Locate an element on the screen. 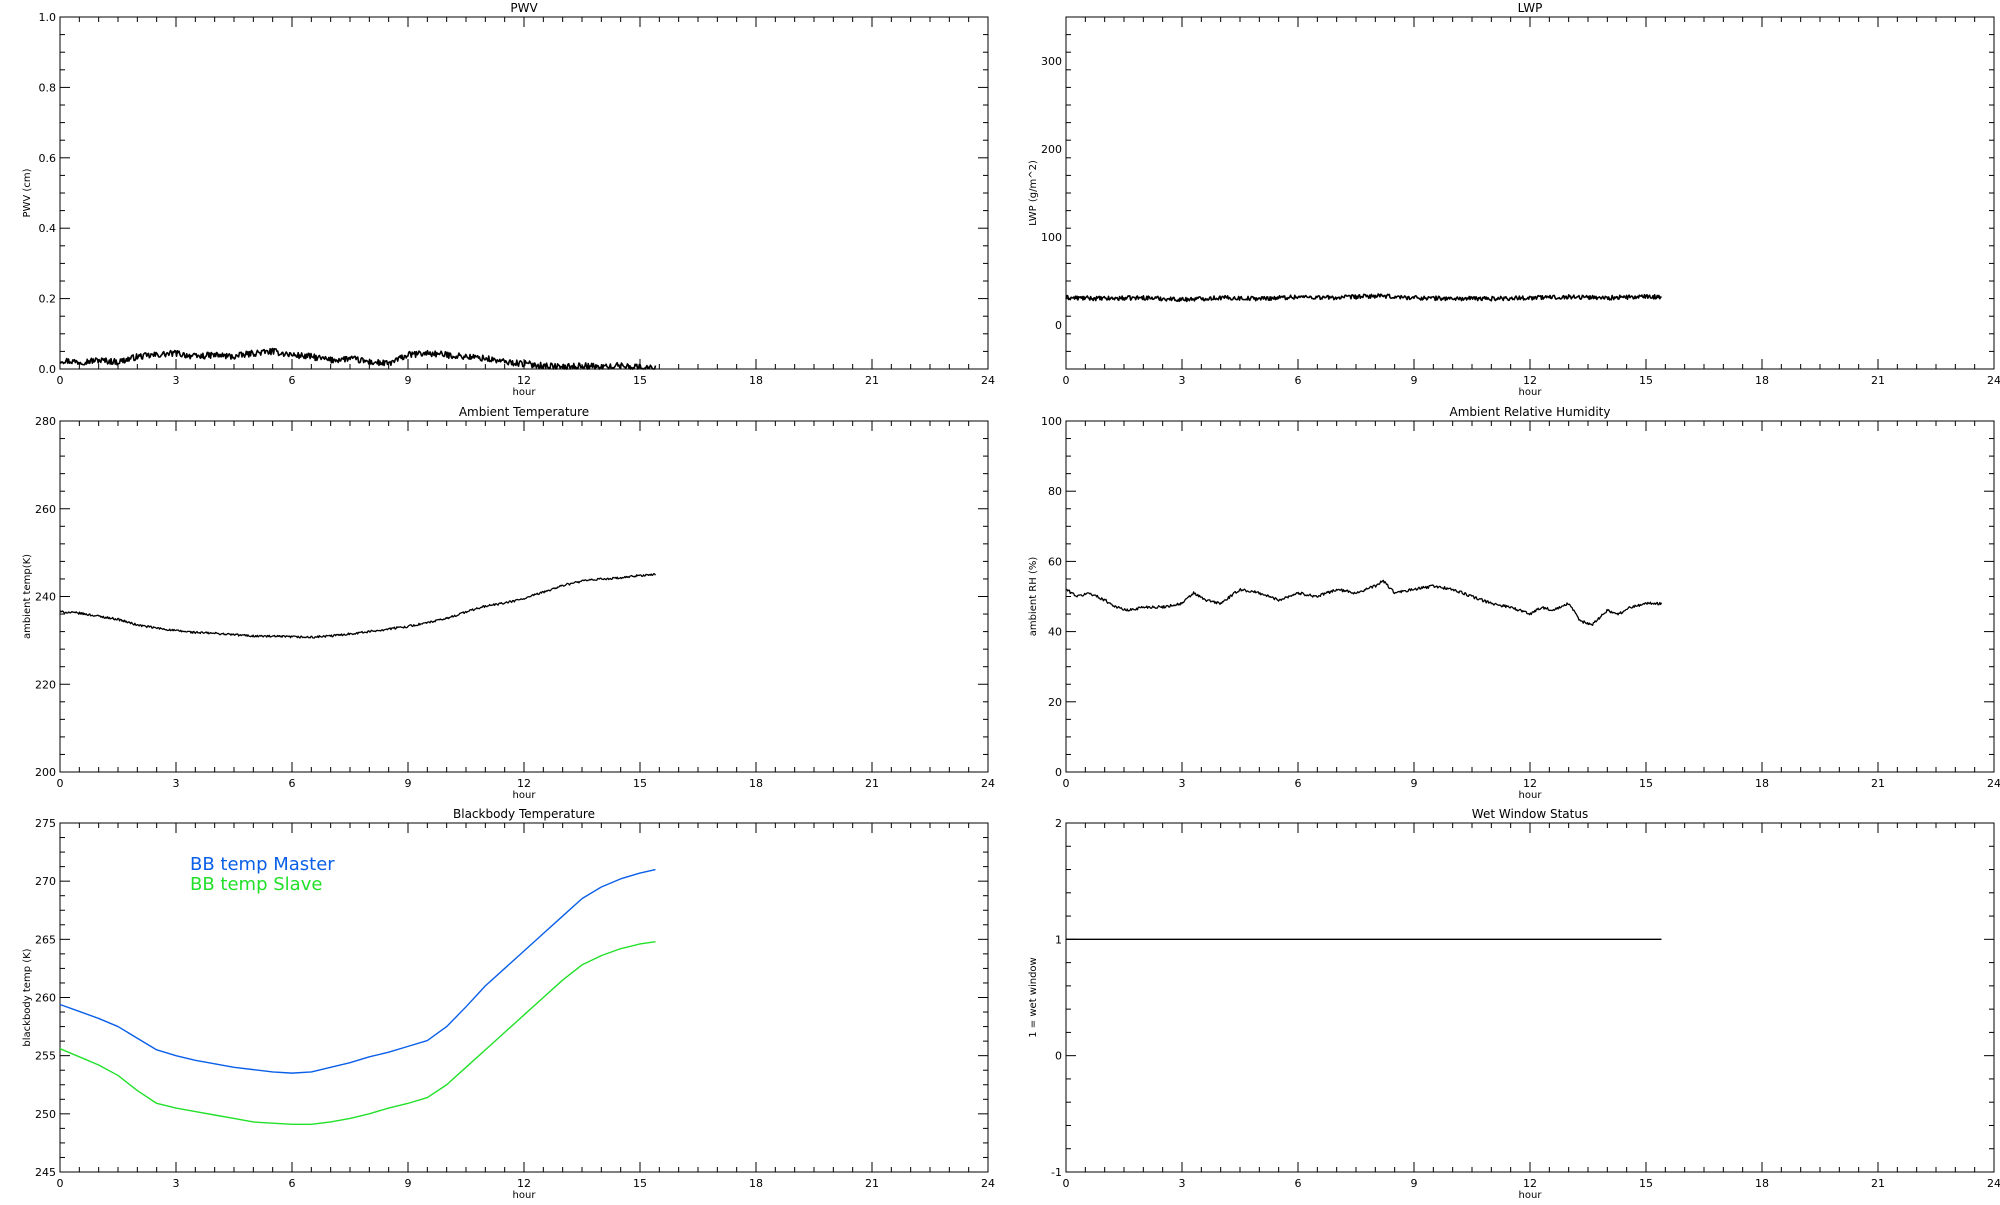 The width and height of the screenshot is (2000, 1205). y-tick-label: 0.8 is located at coordinates (48, 87).